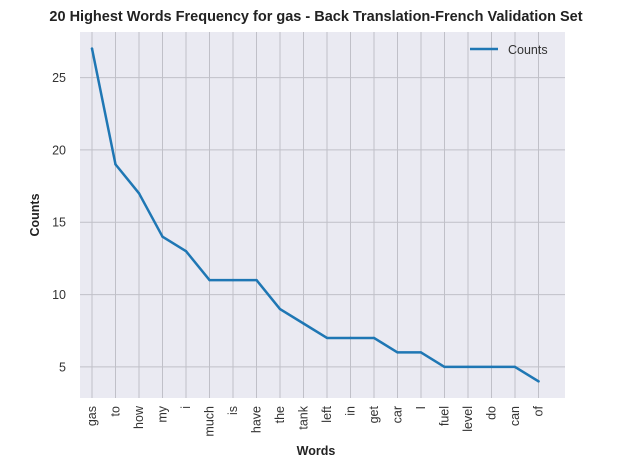 This screenshot has width=633, height=468. Describe the element at coordinates (304, 417) in the screenshot. I see `x-tick-label: tank` at that location.